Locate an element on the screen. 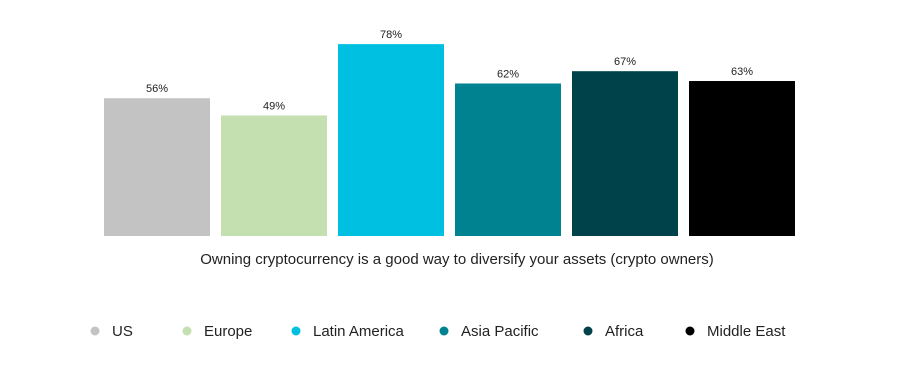 The image size is (909, 366). value-label: 62% is located at coordinates (508, 74).